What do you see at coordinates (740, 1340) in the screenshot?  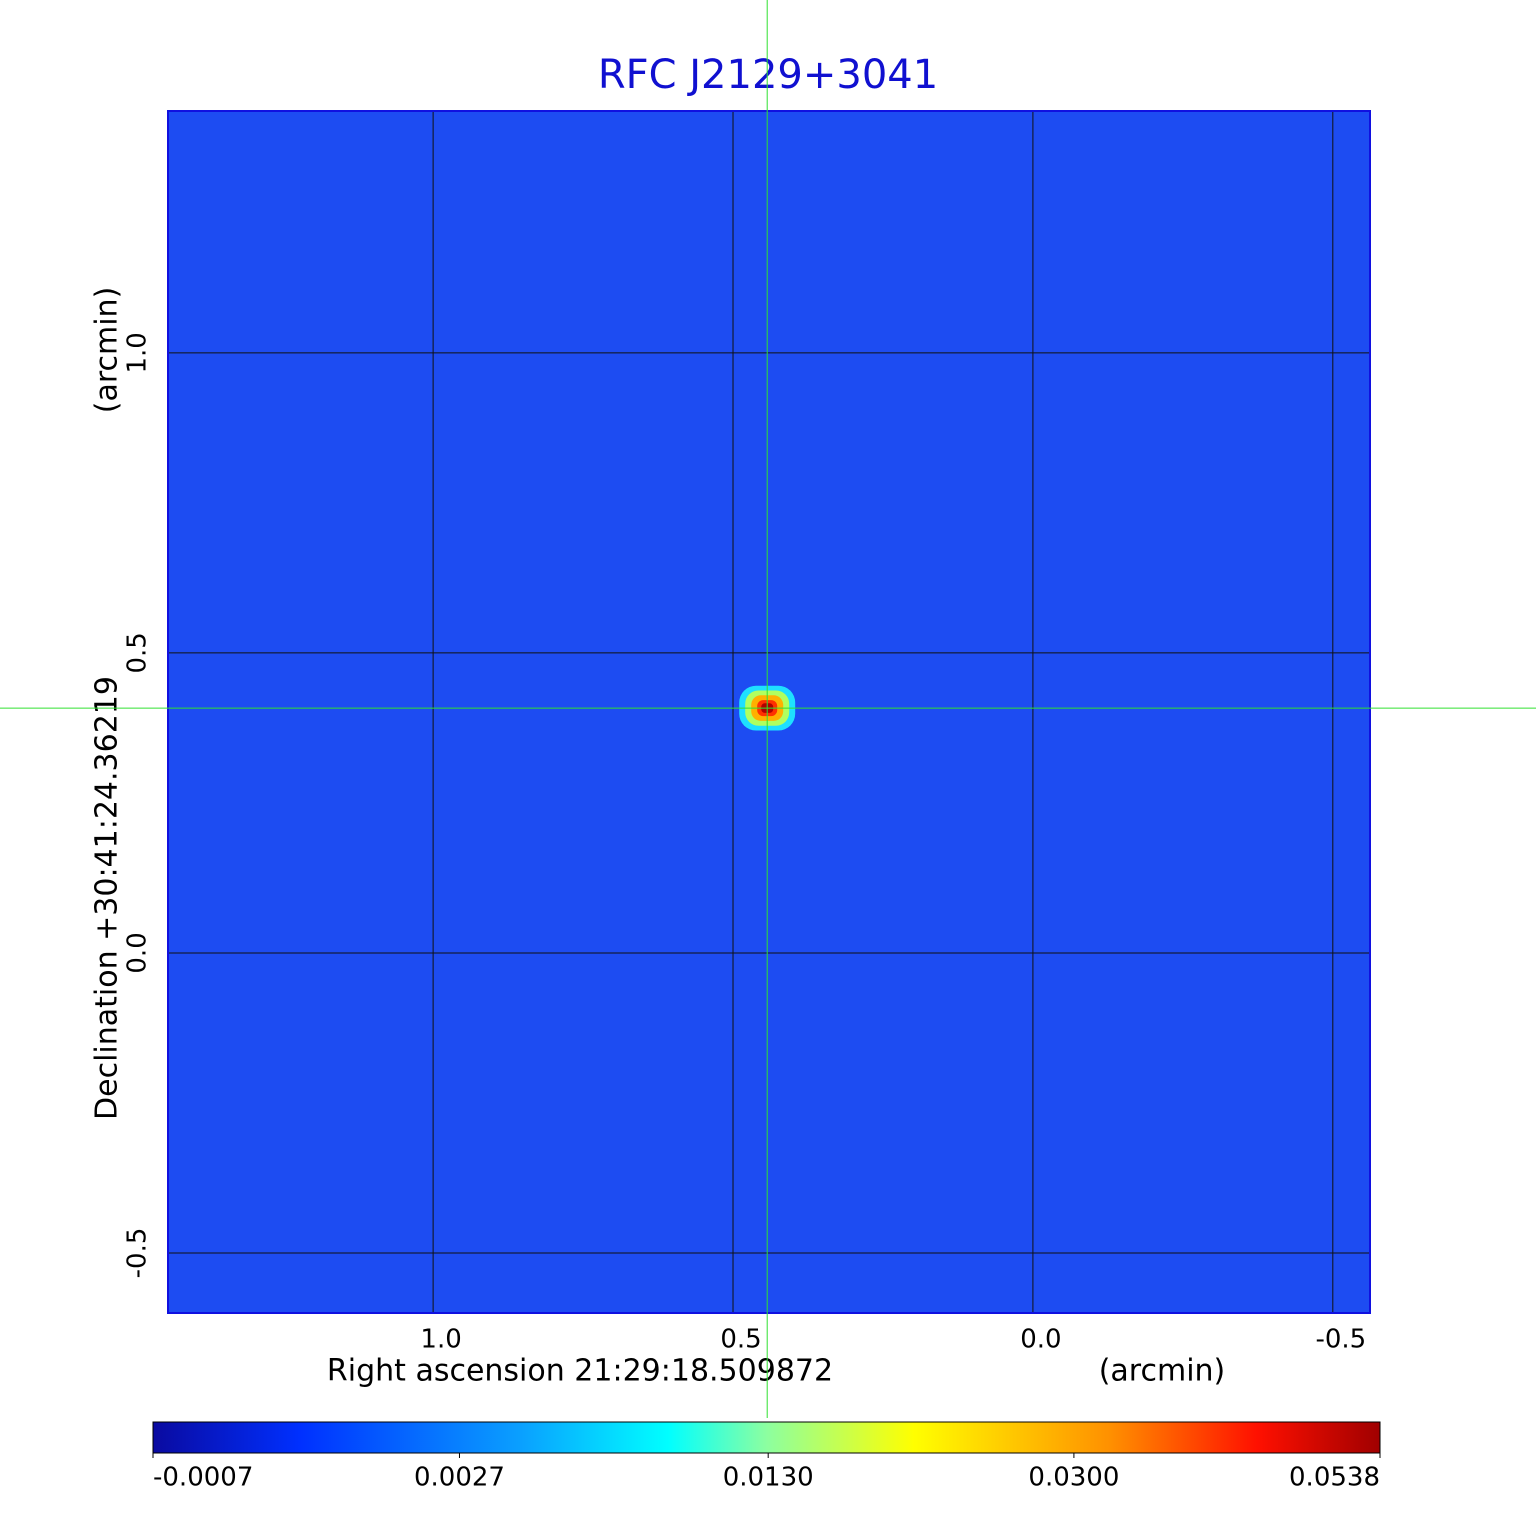 I see `x-tick-label: 0.5` at bounding box center [740, 1340].